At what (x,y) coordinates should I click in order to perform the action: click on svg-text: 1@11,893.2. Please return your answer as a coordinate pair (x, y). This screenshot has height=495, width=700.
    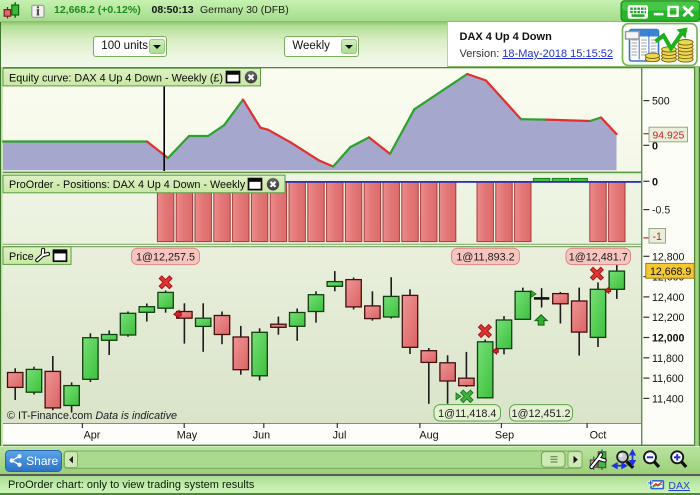
    Looking at the image, I should click on (485, 257).